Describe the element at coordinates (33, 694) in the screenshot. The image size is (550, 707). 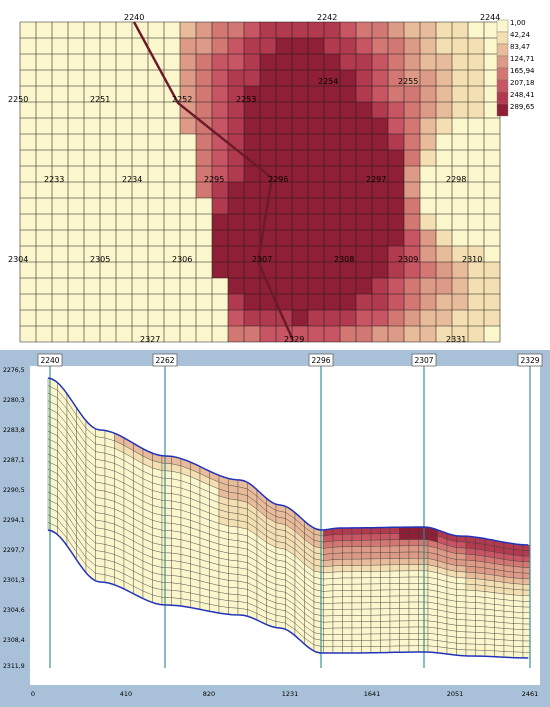
I see `x-tick-label: 0` at that location.